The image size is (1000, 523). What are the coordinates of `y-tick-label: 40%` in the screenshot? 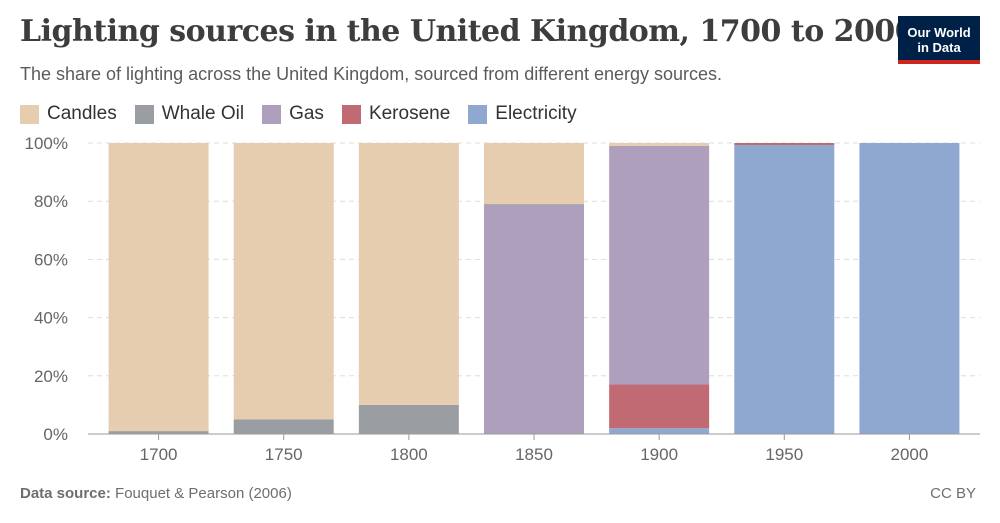 It's located at (51, 318).